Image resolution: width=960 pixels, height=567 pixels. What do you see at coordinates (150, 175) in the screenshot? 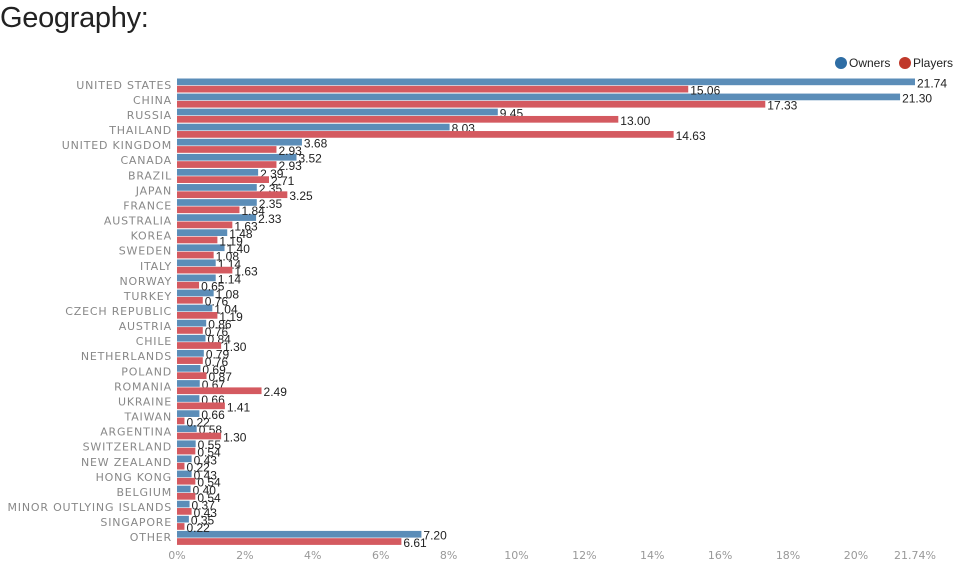
I see `category-label: BRAZIL` at bounding box center [150, 175].